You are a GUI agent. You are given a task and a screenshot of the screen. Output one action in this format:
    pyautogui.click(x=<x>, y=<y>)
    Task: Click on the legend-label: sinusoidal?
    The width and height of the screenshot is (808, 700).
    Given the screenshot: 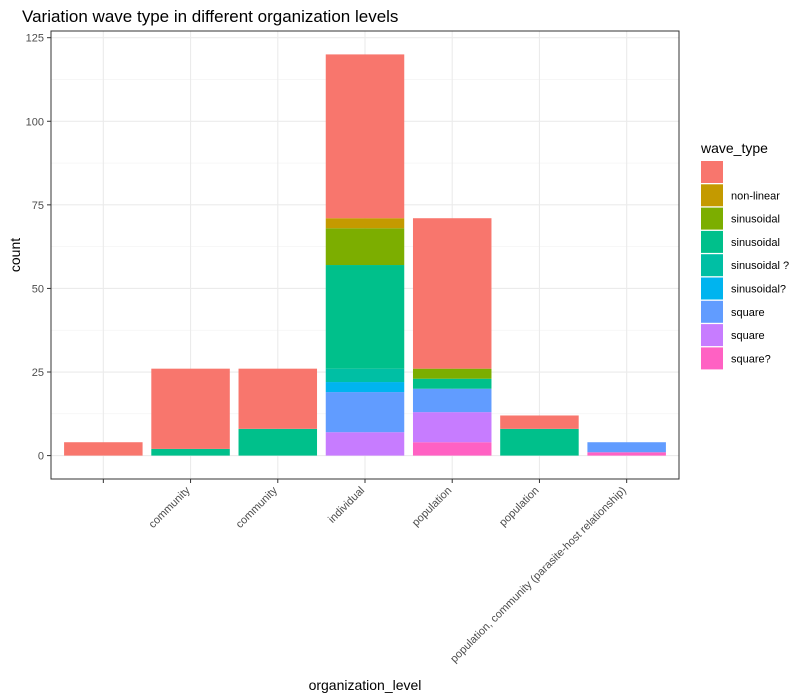 What is the action you would take?
    pyautogui.click(x=758, y=290)
    